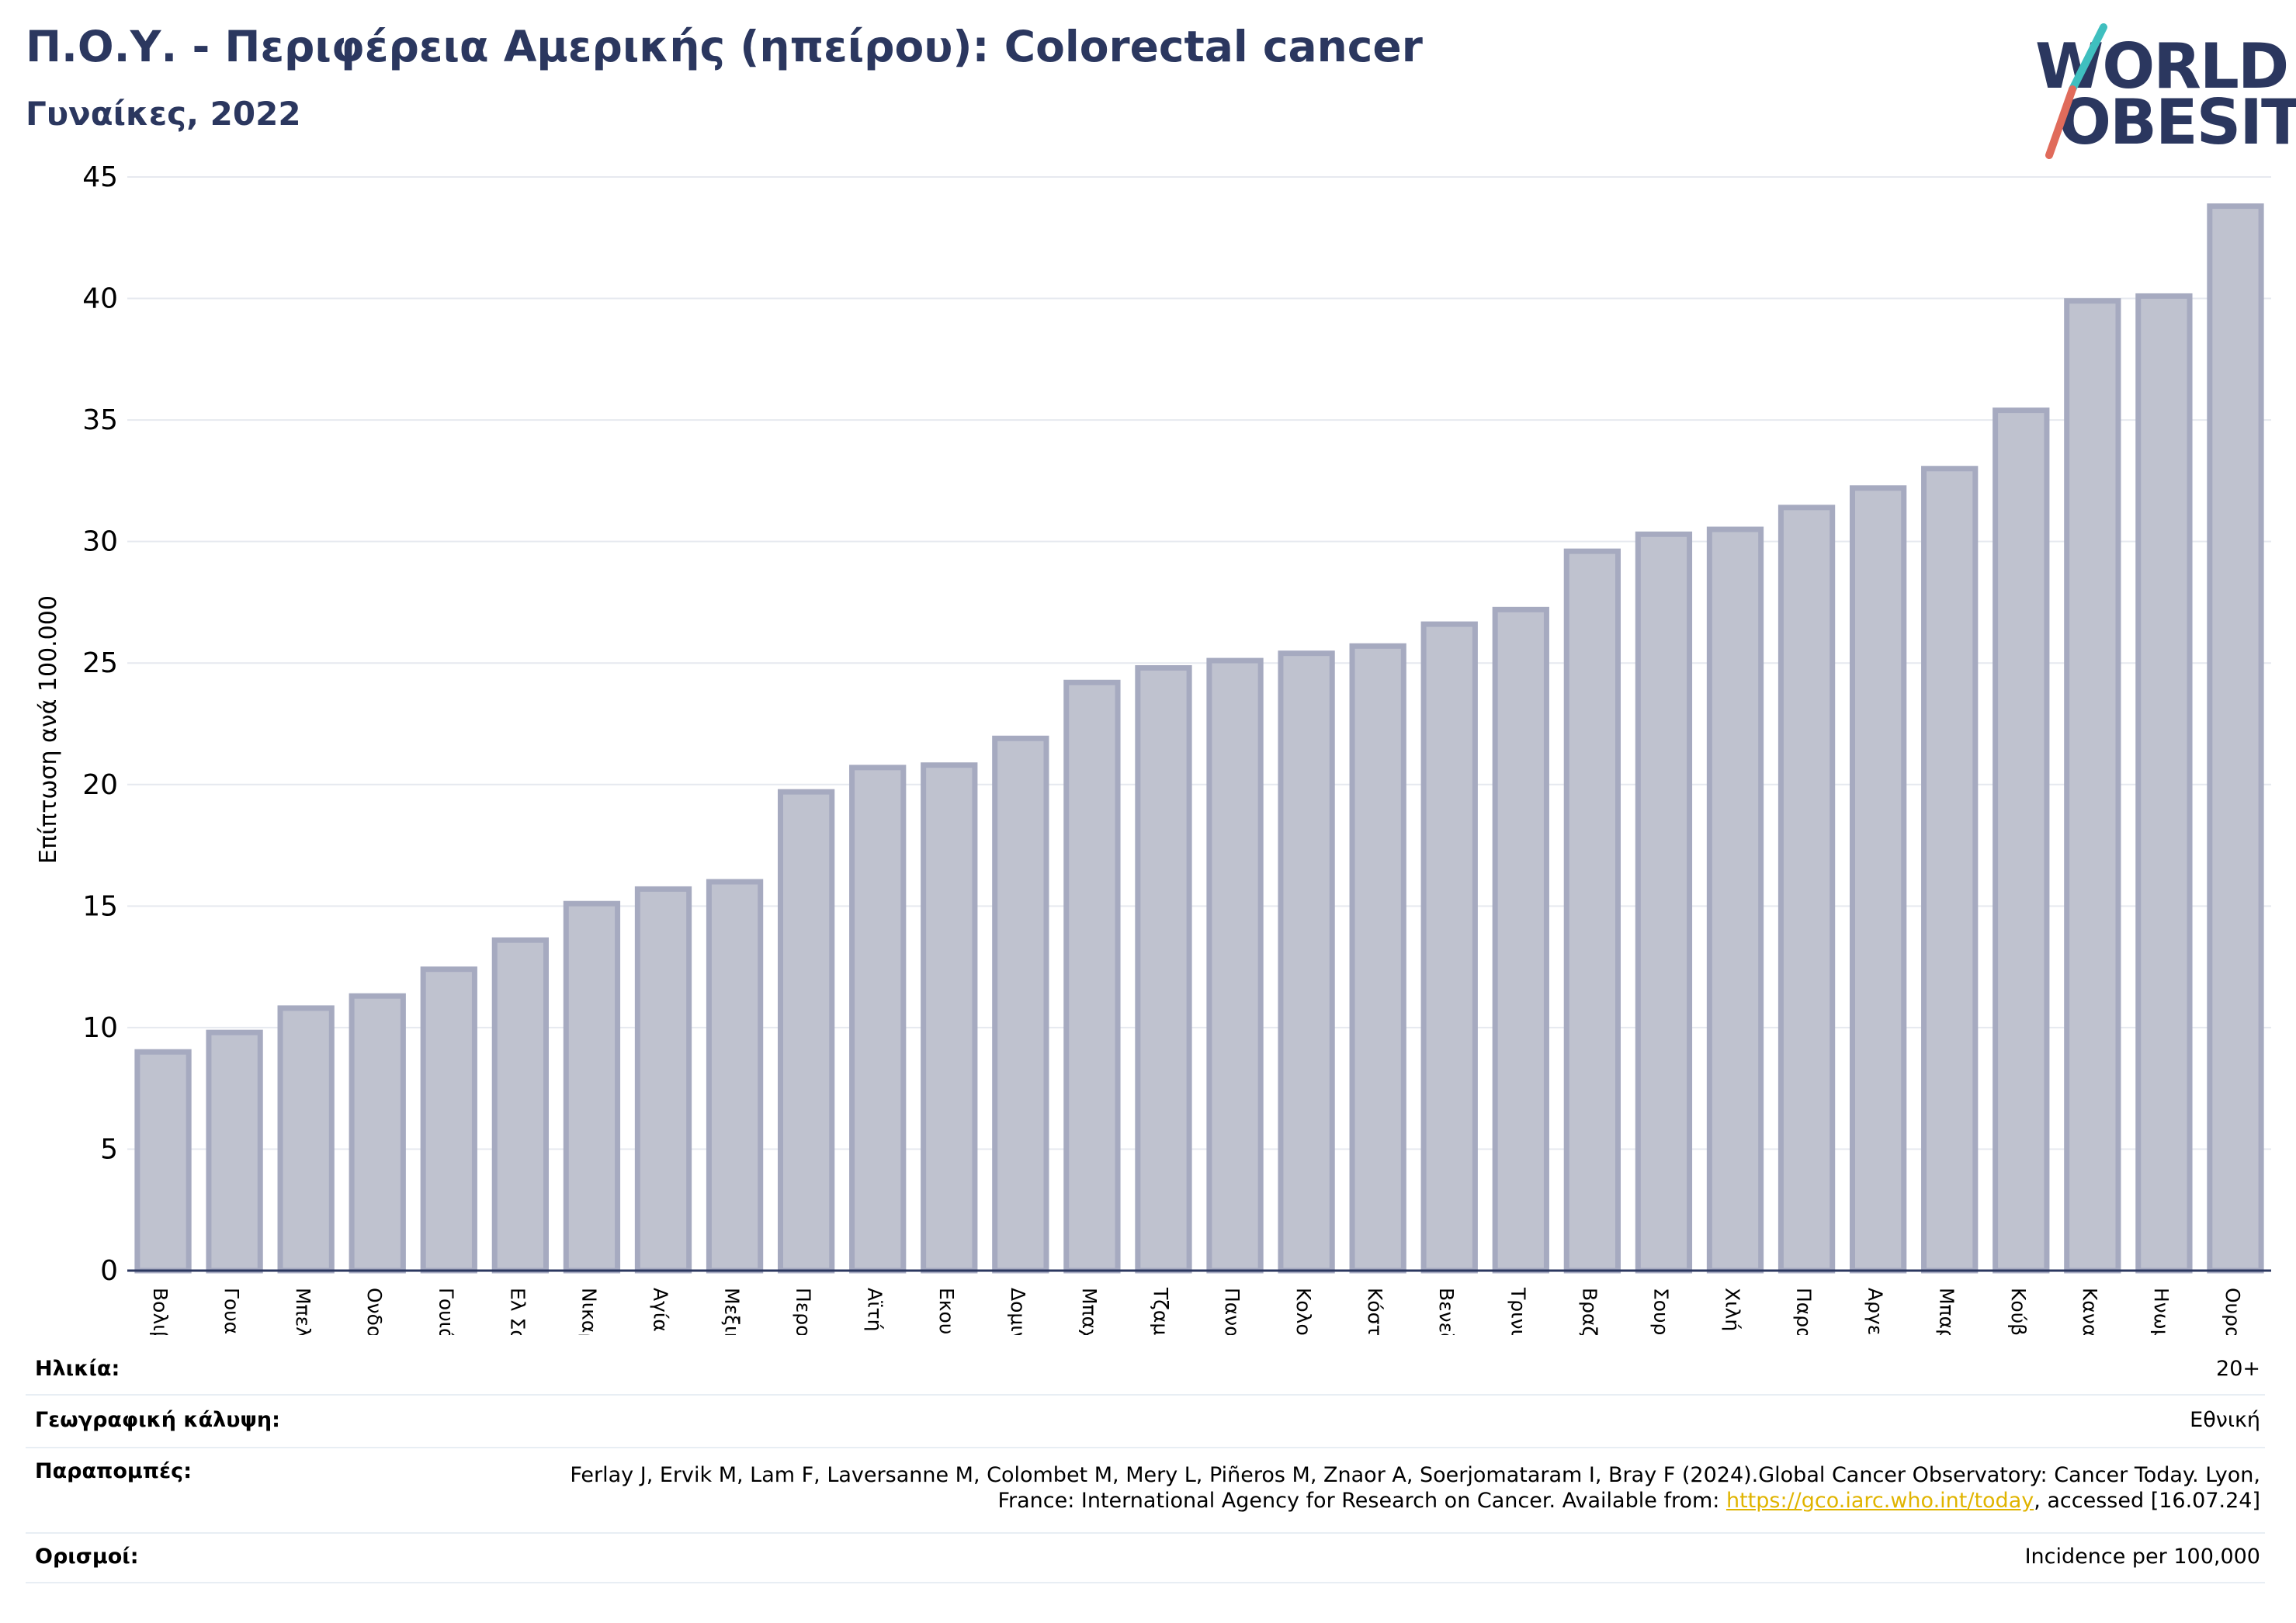  I want to click on definitions-label: Ορισμοί:, so click(87, 1557).